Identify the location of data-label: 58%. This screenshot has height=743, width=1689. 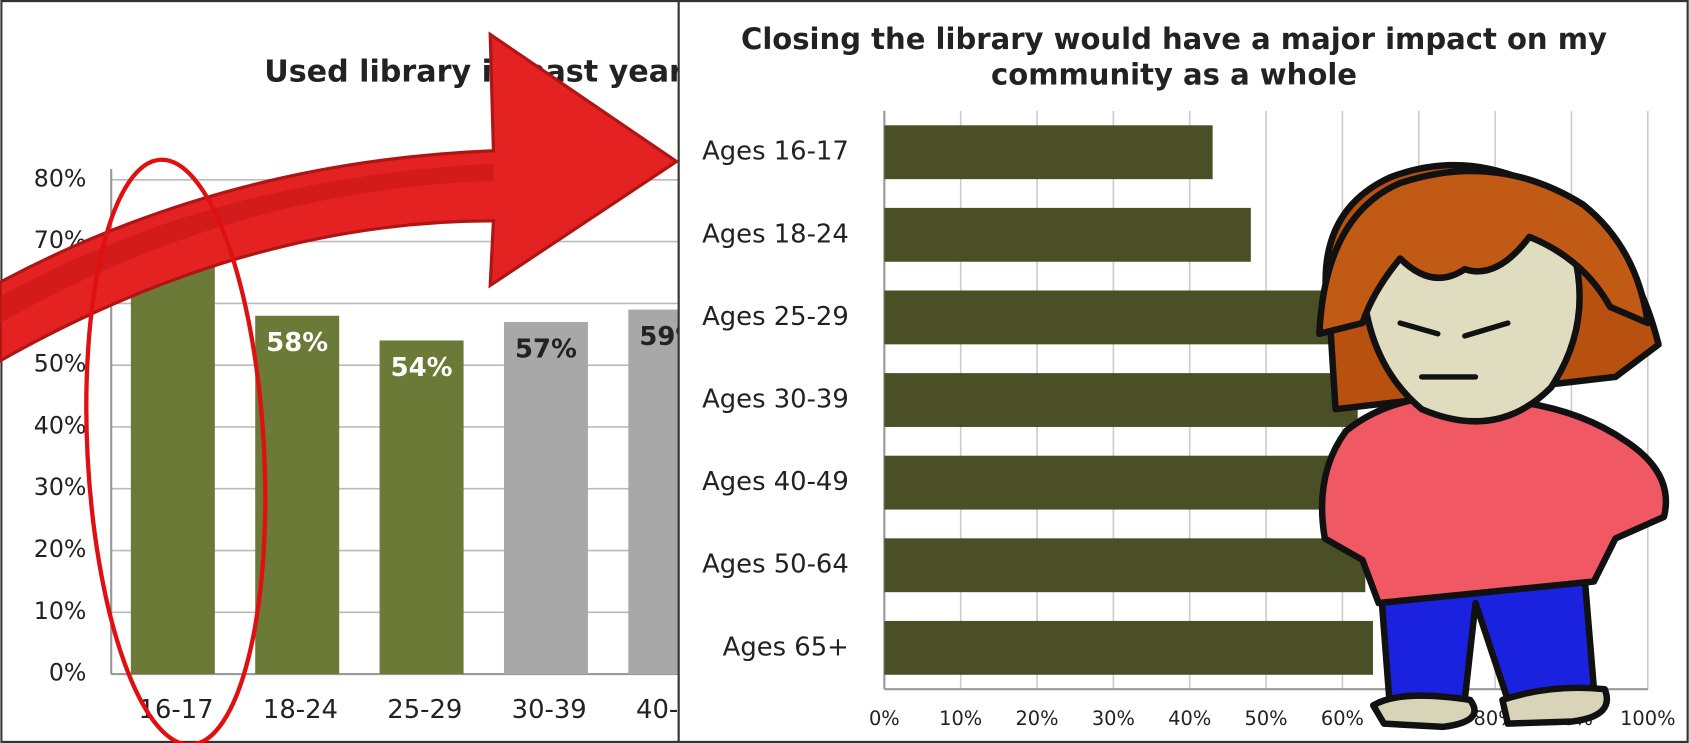
(297, 343).